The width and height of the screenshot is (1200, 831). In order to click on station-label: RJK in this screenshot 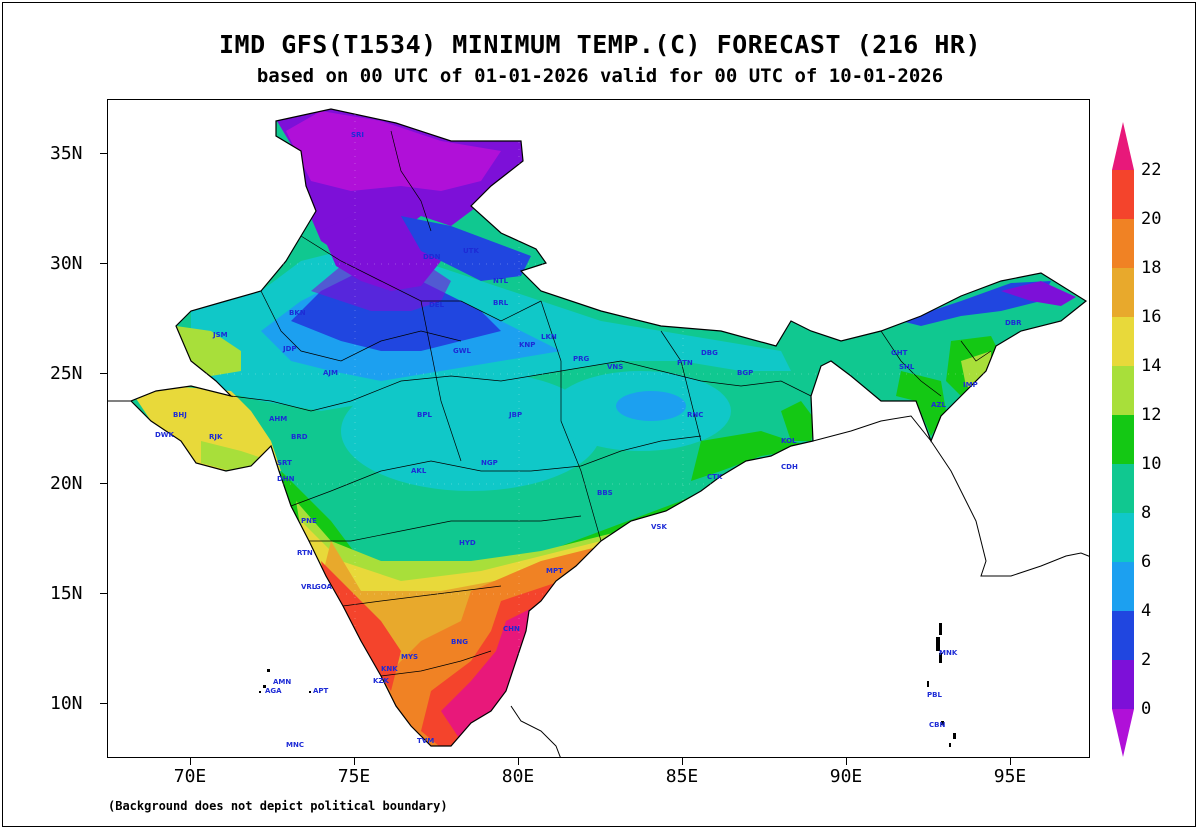, I will do `click(216, 437)`.